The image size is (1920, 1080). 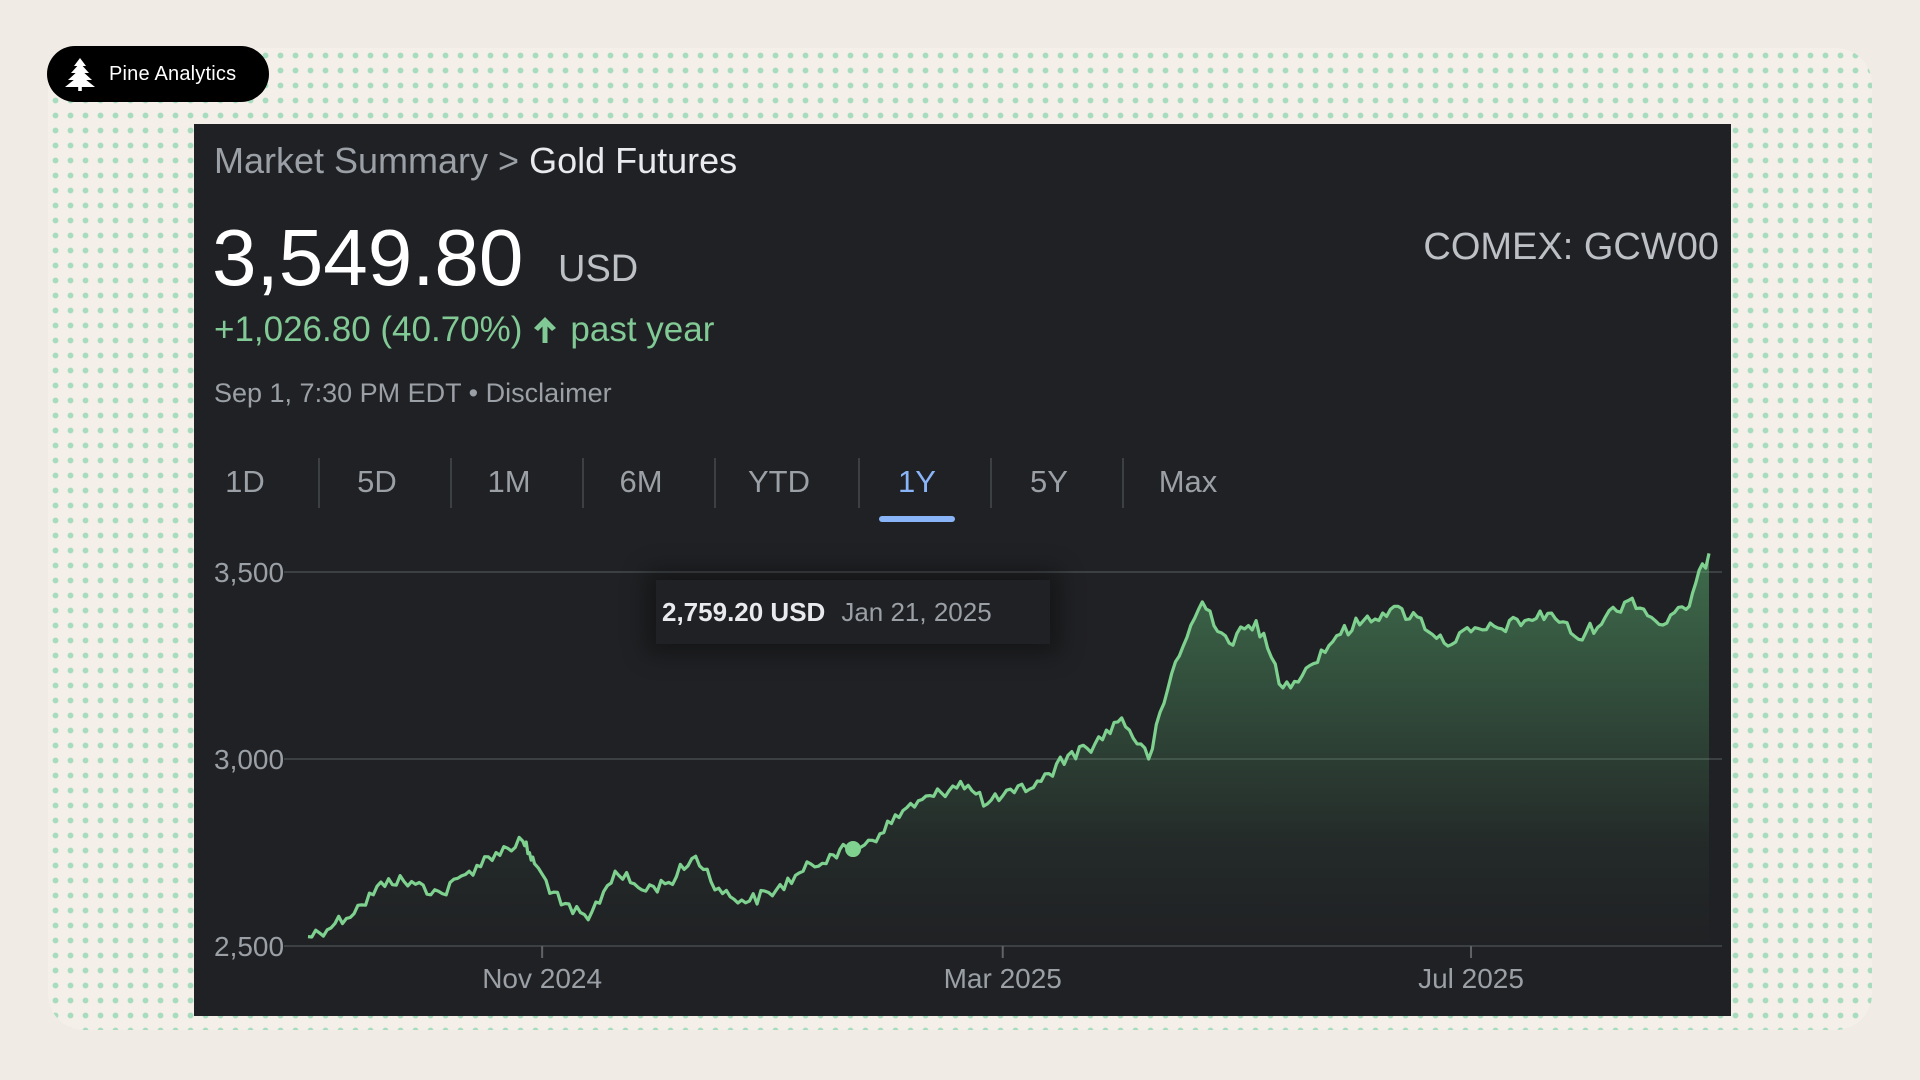 I want to click on breadcrumb: Market Summary > Gold Futures, so click(x=475, y=161).